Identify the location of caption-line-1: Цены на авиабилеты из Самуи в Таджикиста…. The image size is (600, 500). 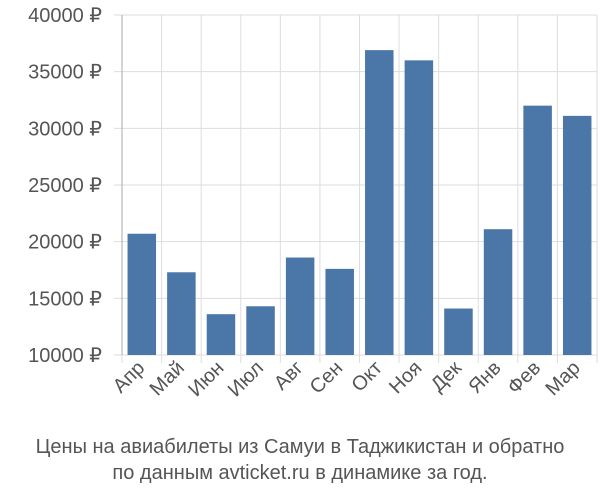
(300, 447).